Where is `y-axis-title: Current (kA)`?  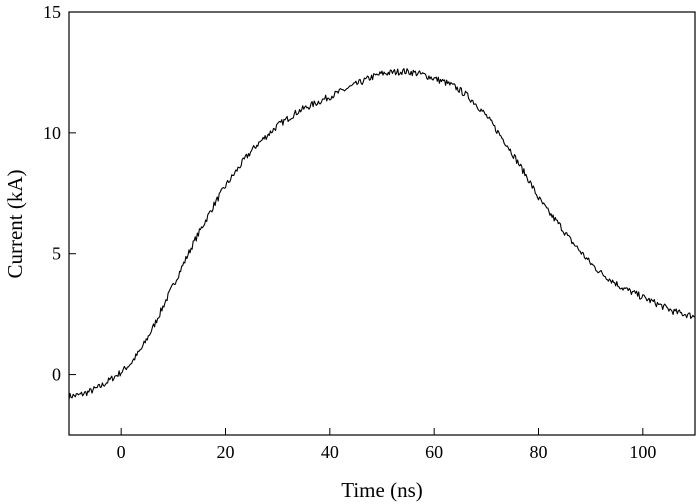 y-axis-title: Current (kA) is located at coordinates (15, 223).